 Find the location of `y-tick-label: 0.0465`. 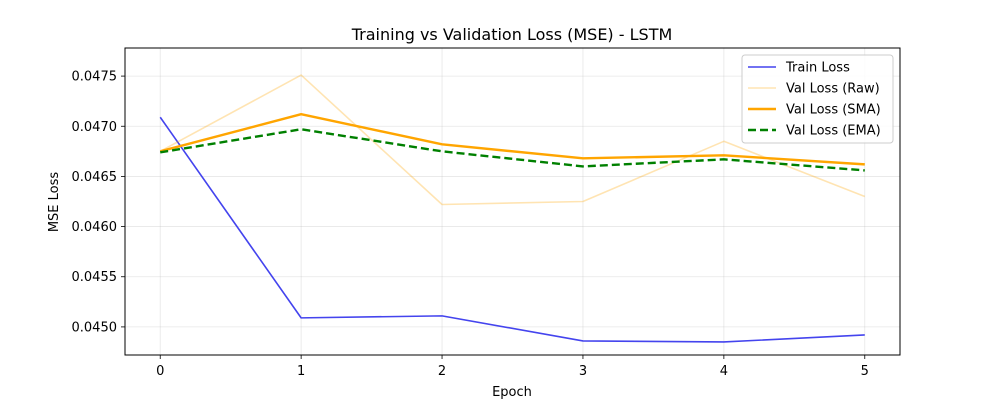

y-tick-label: 0.0465 is located at coordinates (95, 177).